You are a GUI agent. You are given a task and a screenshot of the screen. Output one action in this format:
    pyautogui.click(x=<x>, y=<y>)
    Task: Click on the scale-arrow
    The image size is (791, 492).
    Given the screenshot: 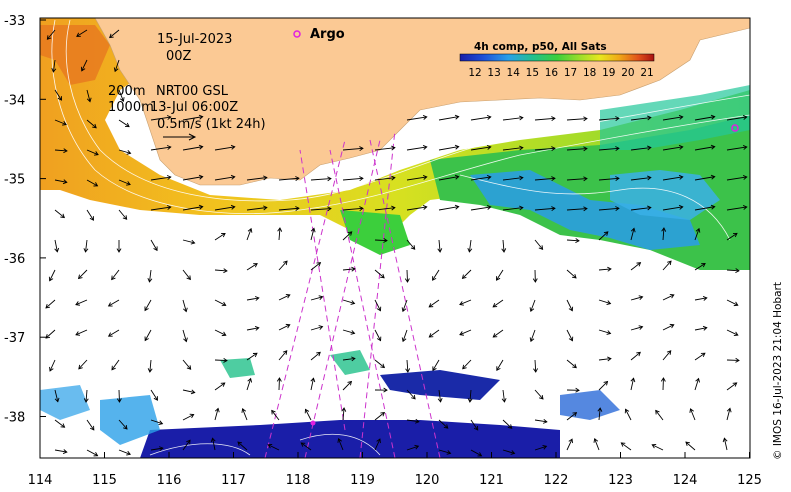 What is the action you would take?
    pyautogui.click(x=180, y=137)
    